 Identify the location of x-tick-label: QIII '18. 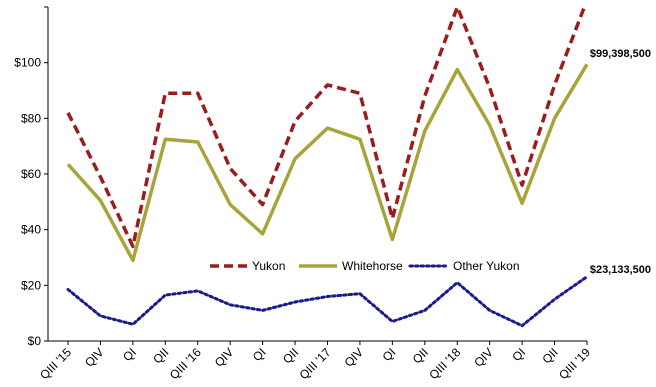
(444, 363).